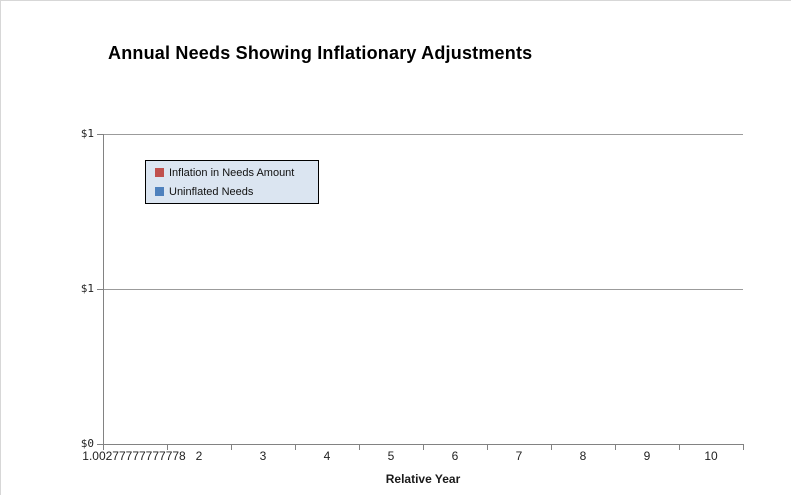 This screenshot has width=791, height=495. What do you see at coordinates (423, 134) in the screenshot?
I see `gridline-top` at bounding box center [423, 134].